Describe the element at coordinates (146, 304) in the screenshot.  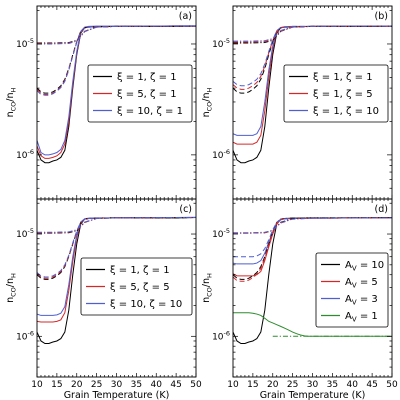
I see `legend-entry: ξ = 10, ζ = 10` at that location.